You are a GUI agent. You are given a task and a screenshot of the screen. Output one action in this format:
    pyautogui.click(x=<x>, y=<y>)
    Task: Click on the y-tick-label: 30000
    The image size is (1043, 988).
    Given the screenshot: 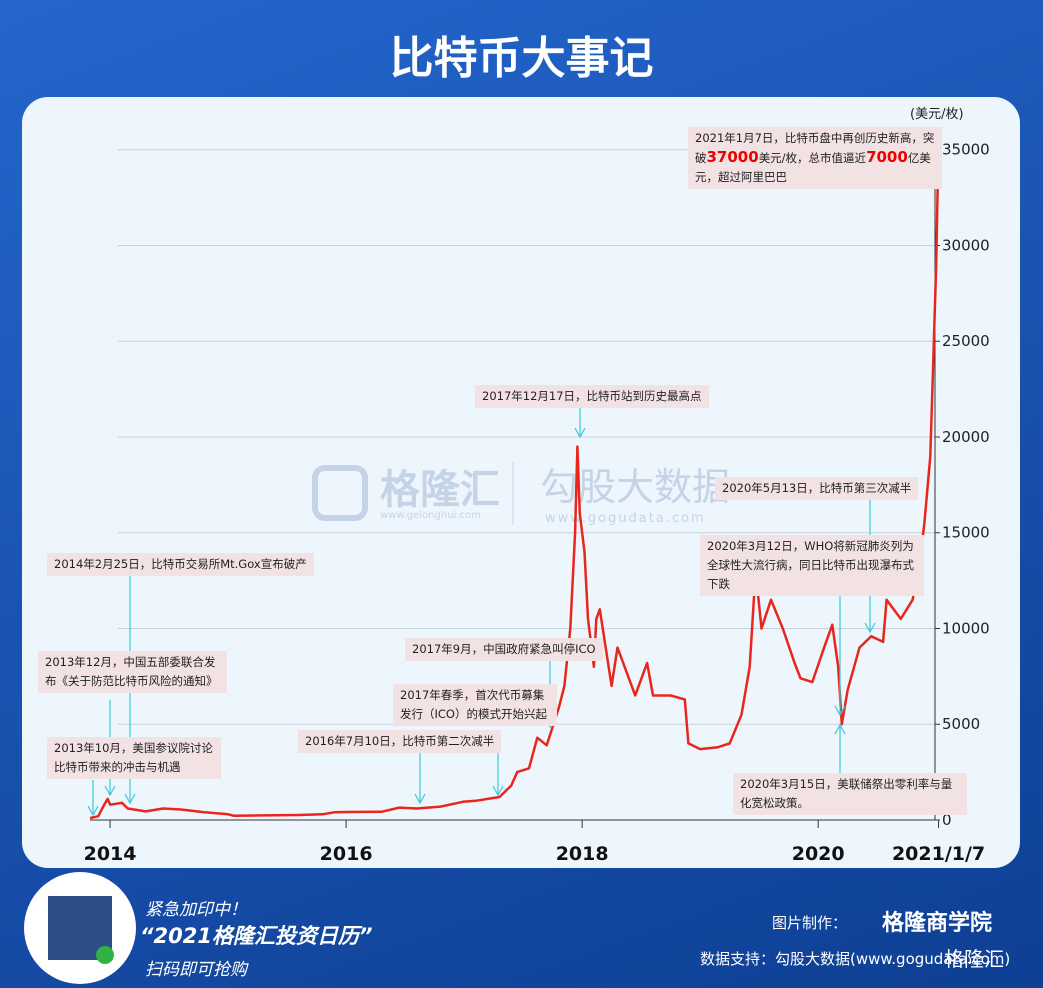 What is the action you would take?
    pyautogui.click(x=966, y=245)
    